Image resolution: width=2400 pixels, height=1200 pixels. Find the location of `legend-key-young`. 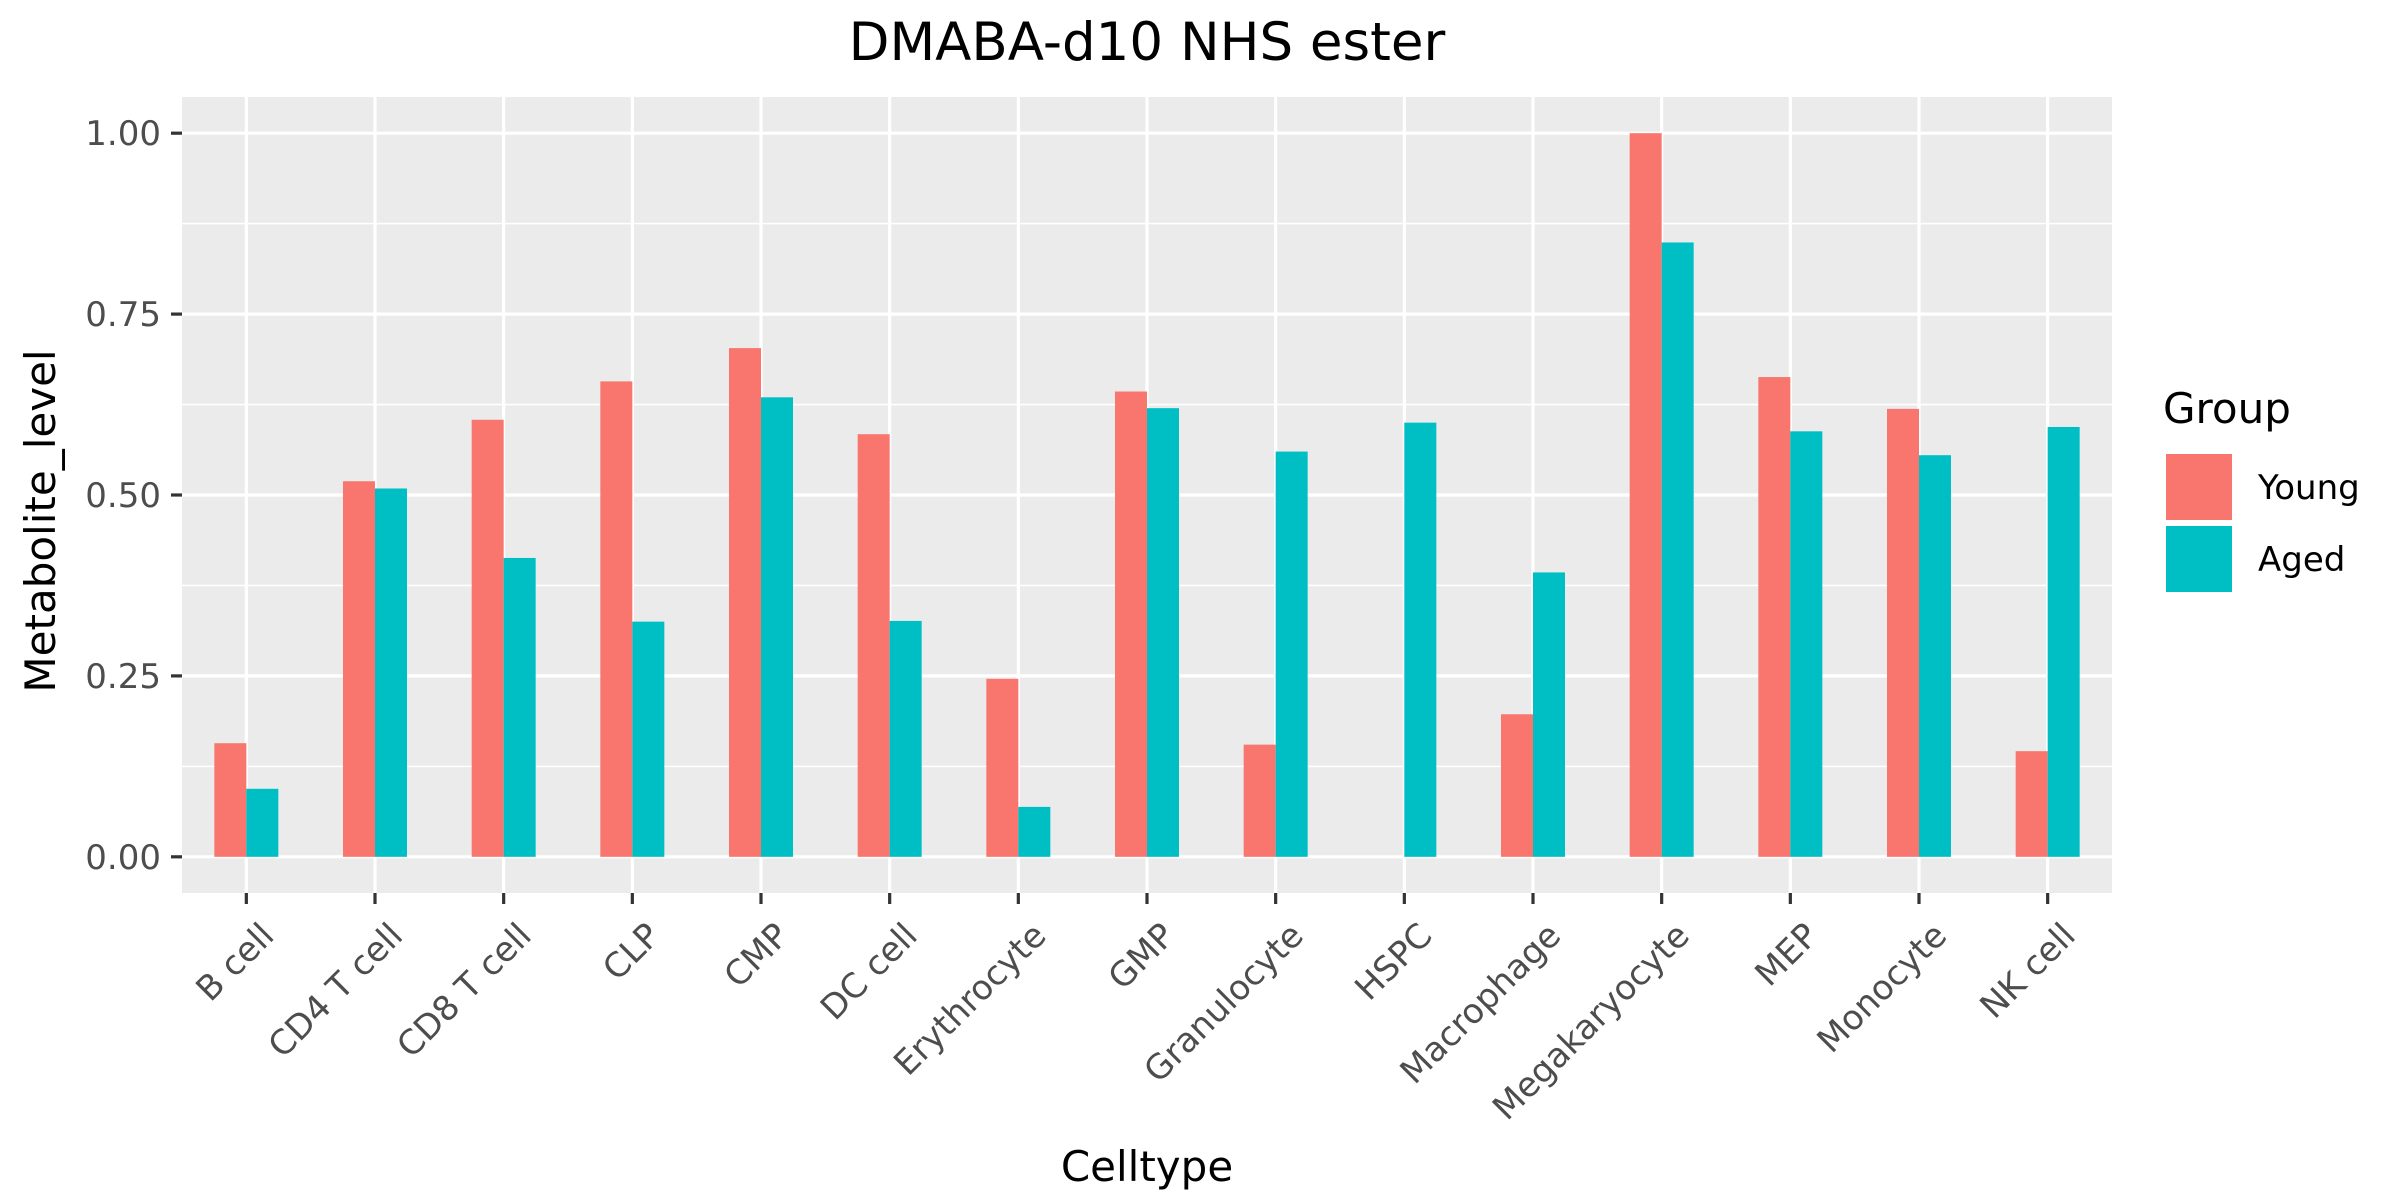

legend-key-young is located at coordinates (2199, 487).